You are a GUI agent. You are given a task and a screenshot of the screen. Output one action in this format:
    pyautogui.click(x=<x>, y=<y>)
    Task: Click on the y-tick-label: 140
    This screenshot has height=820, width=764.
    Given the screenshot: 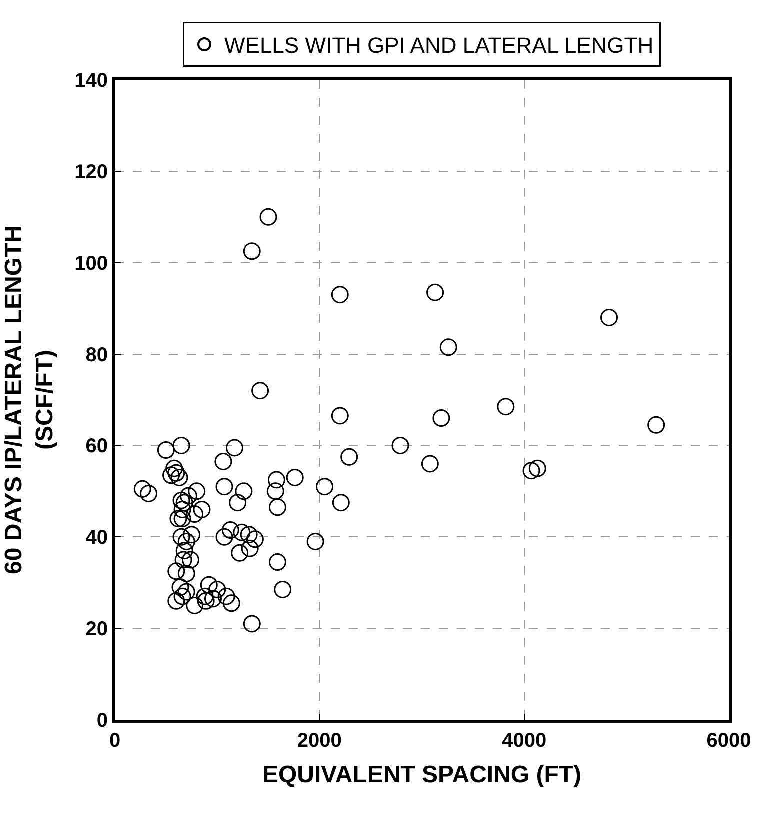 What is the action you would take?
    pyautogui.click(x=91, y=81)
    